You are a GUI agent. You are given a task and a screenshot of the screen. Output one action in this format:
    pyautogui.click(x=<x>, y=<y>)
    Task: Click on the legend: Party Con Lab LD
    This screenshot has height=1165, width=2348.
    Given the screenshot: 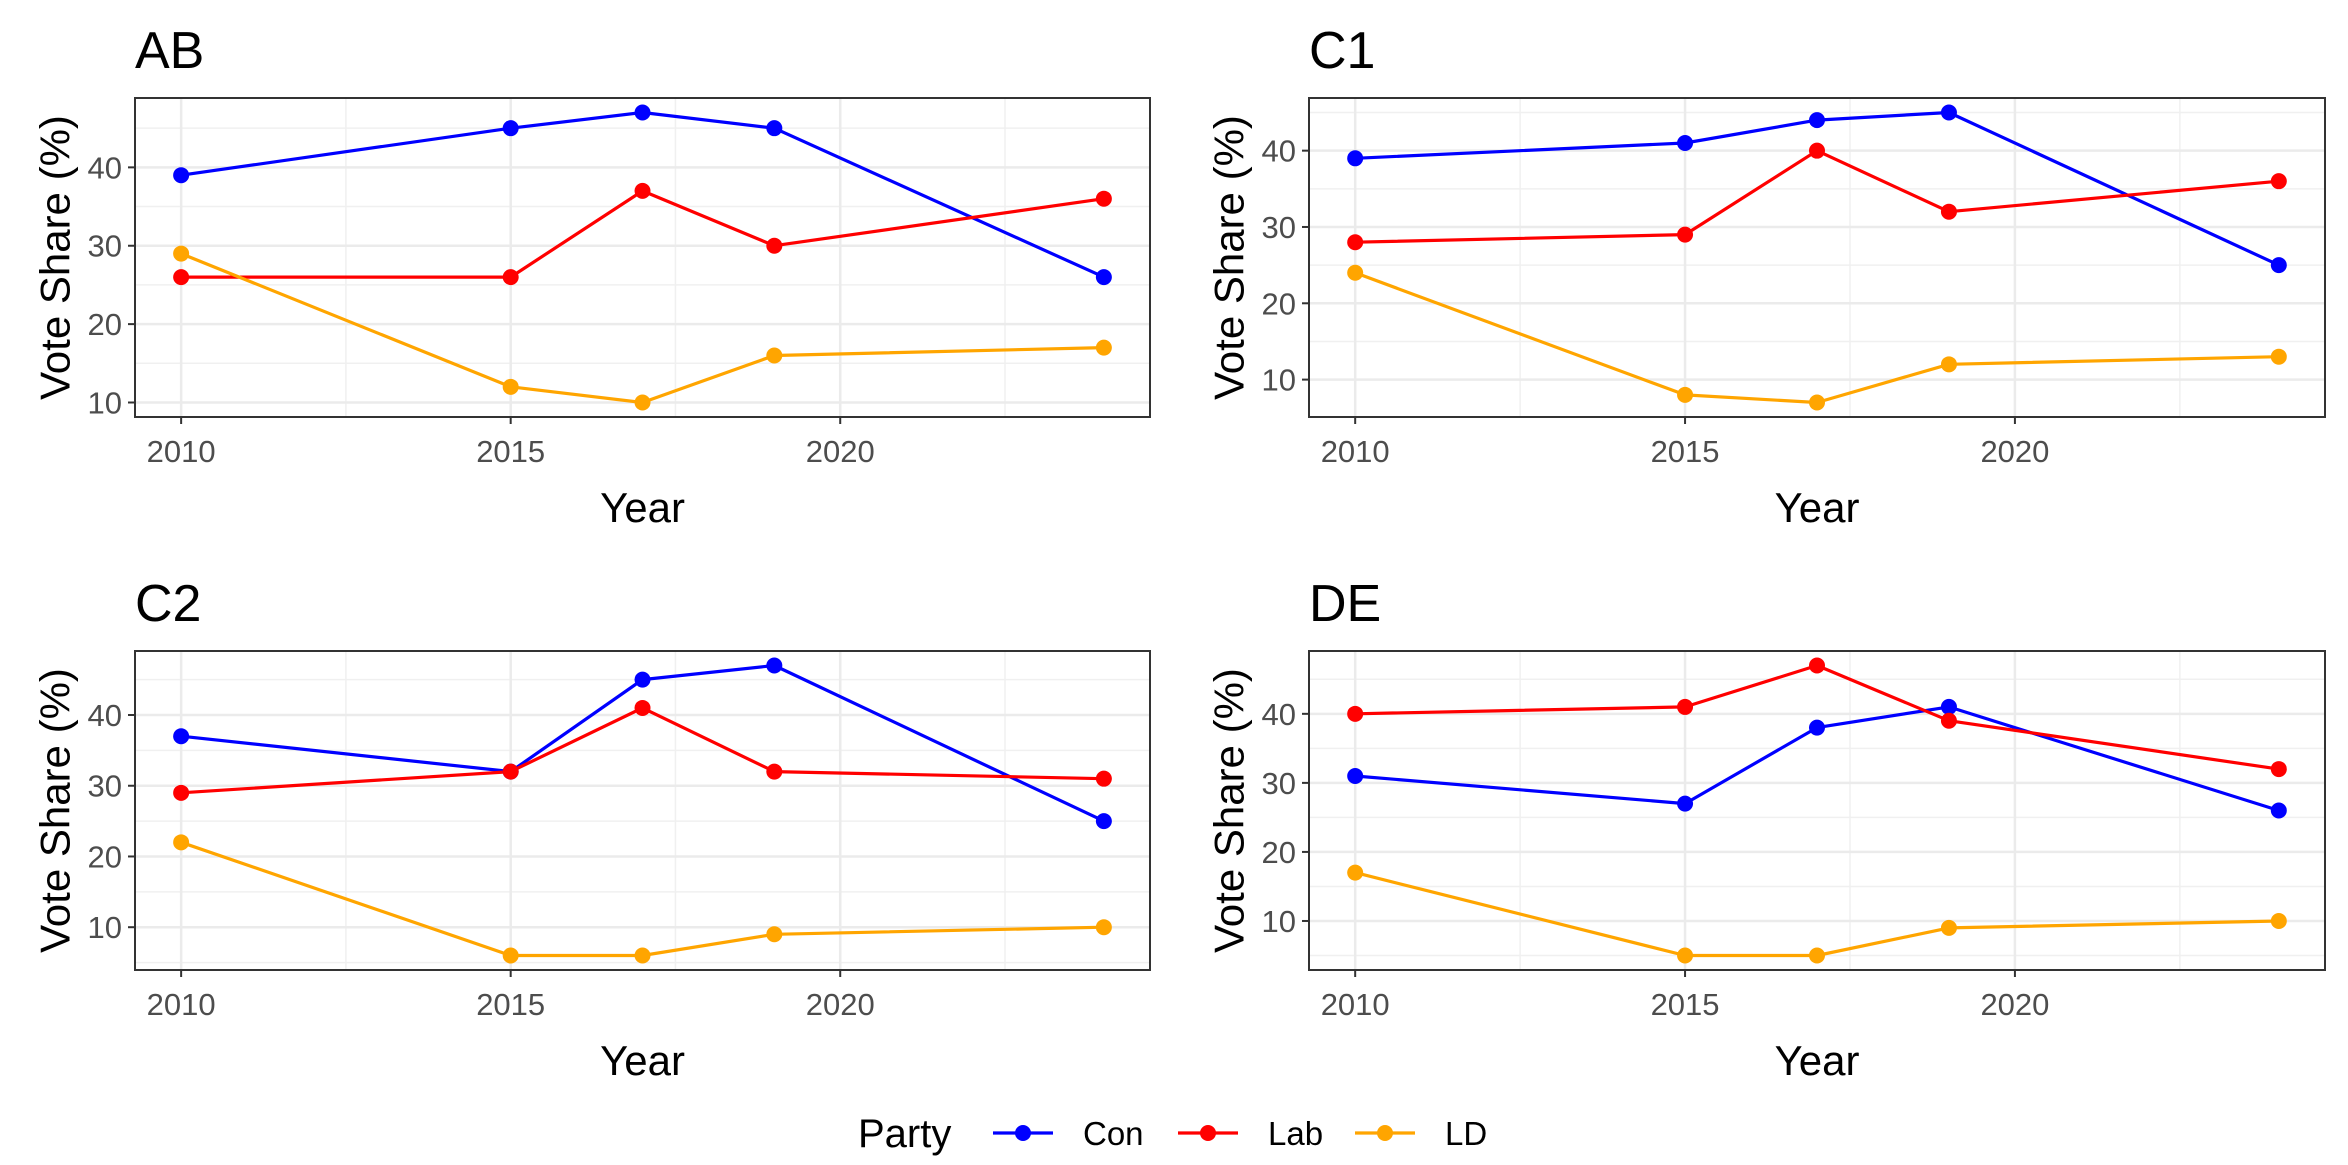 What is the action you would take?
    pyautogui.click(x=1172, y=1134)
    